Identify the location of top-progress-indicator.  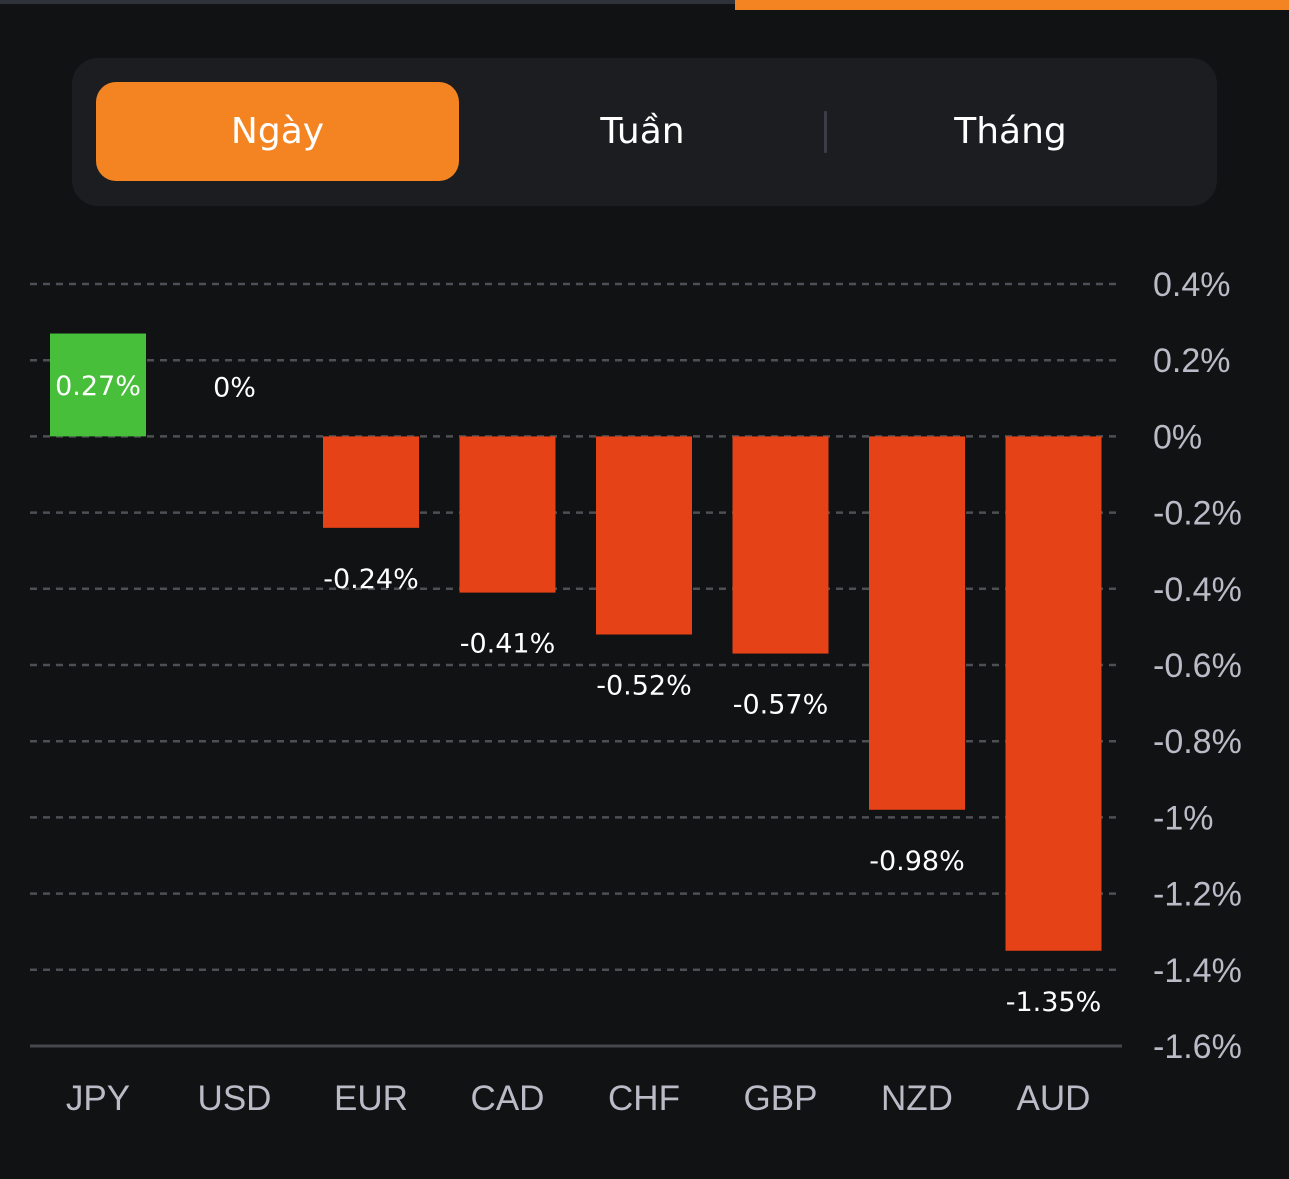
(1012, 5).